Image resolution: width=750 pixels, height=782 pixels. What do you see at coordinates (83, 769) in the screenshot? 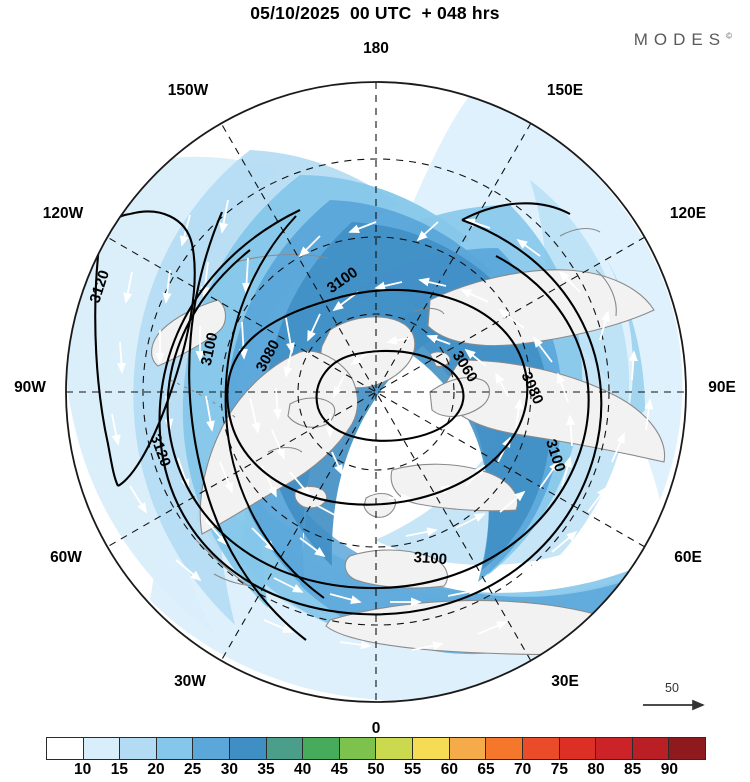
I see `colorbar-tick-label: 10` at bounding box center [83, 769].